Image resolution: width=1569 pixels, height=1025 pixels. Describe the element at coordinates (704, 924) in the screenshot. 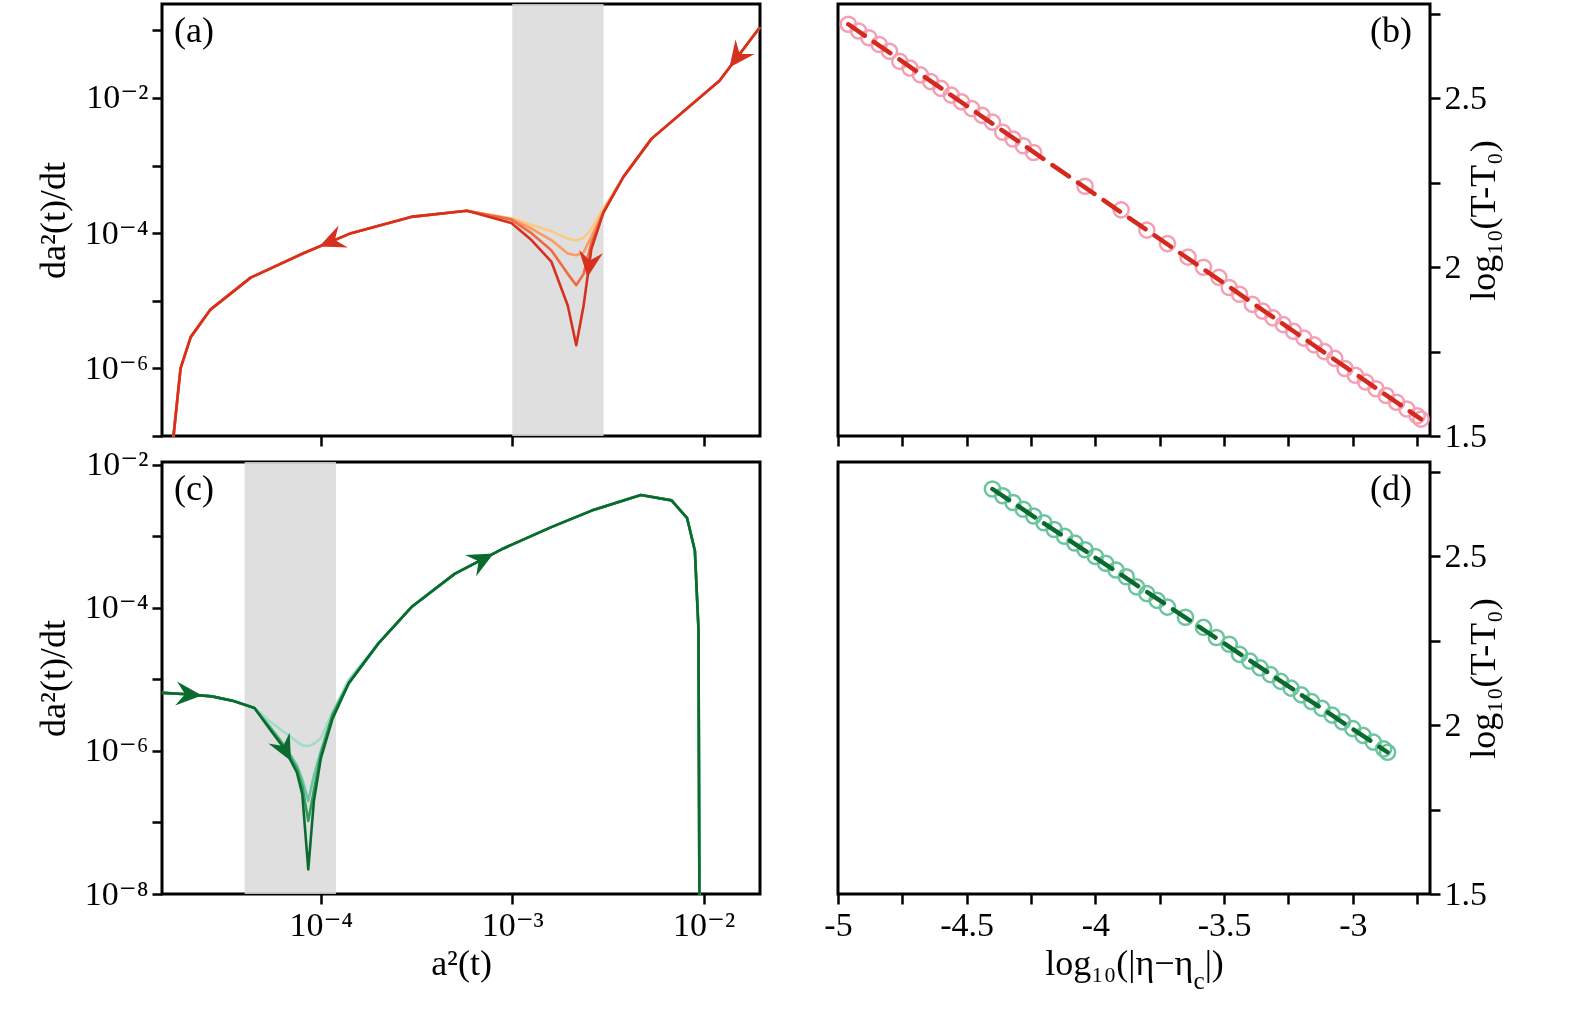

I see `x-tick-label: 10⁻²` at that location.